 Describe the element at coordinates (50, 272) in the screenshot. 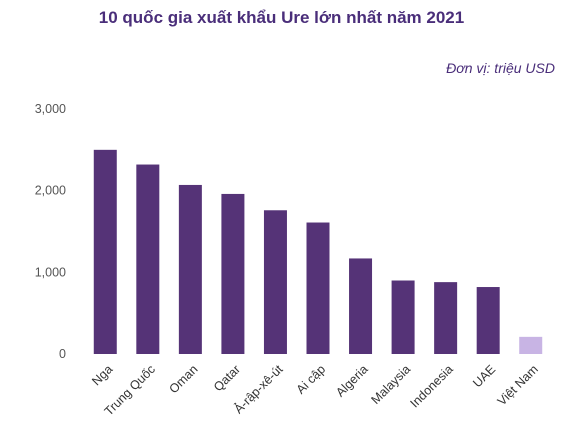

I see `y-tick-label: 1,000` at that location.